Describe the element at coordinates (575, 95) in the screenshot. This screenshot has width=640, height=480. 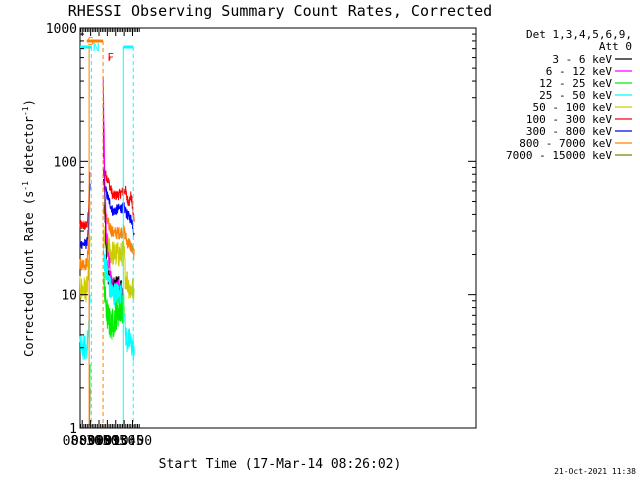
I see `legend-label: 25 - 50 keV` at that location.